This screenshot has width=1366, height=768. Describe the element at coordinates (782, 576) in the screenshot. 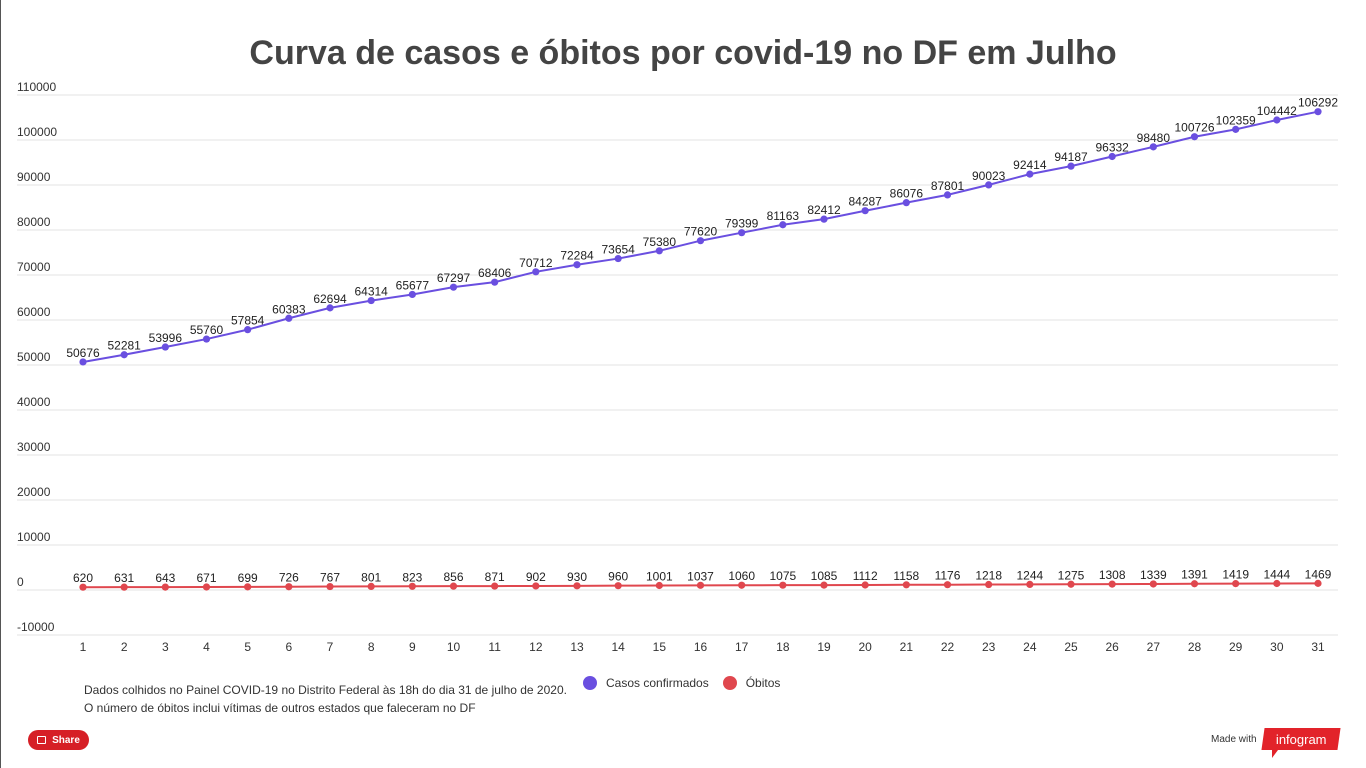

I see `data-label: 1075` at that location.